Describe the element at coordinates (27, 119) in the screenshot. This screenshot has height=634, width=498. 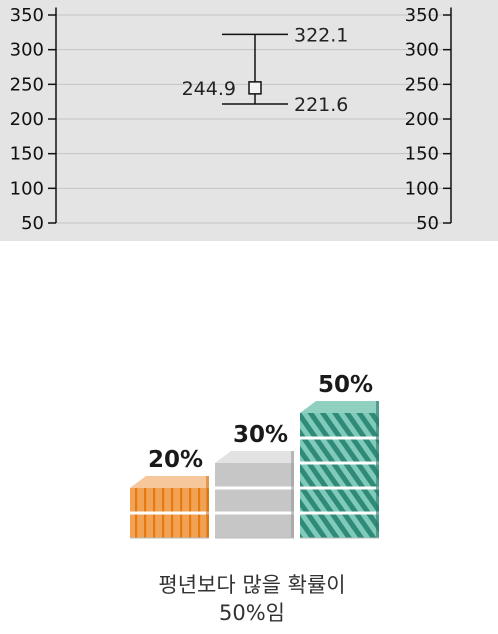
I see `left-tick-label: 200` at that location.